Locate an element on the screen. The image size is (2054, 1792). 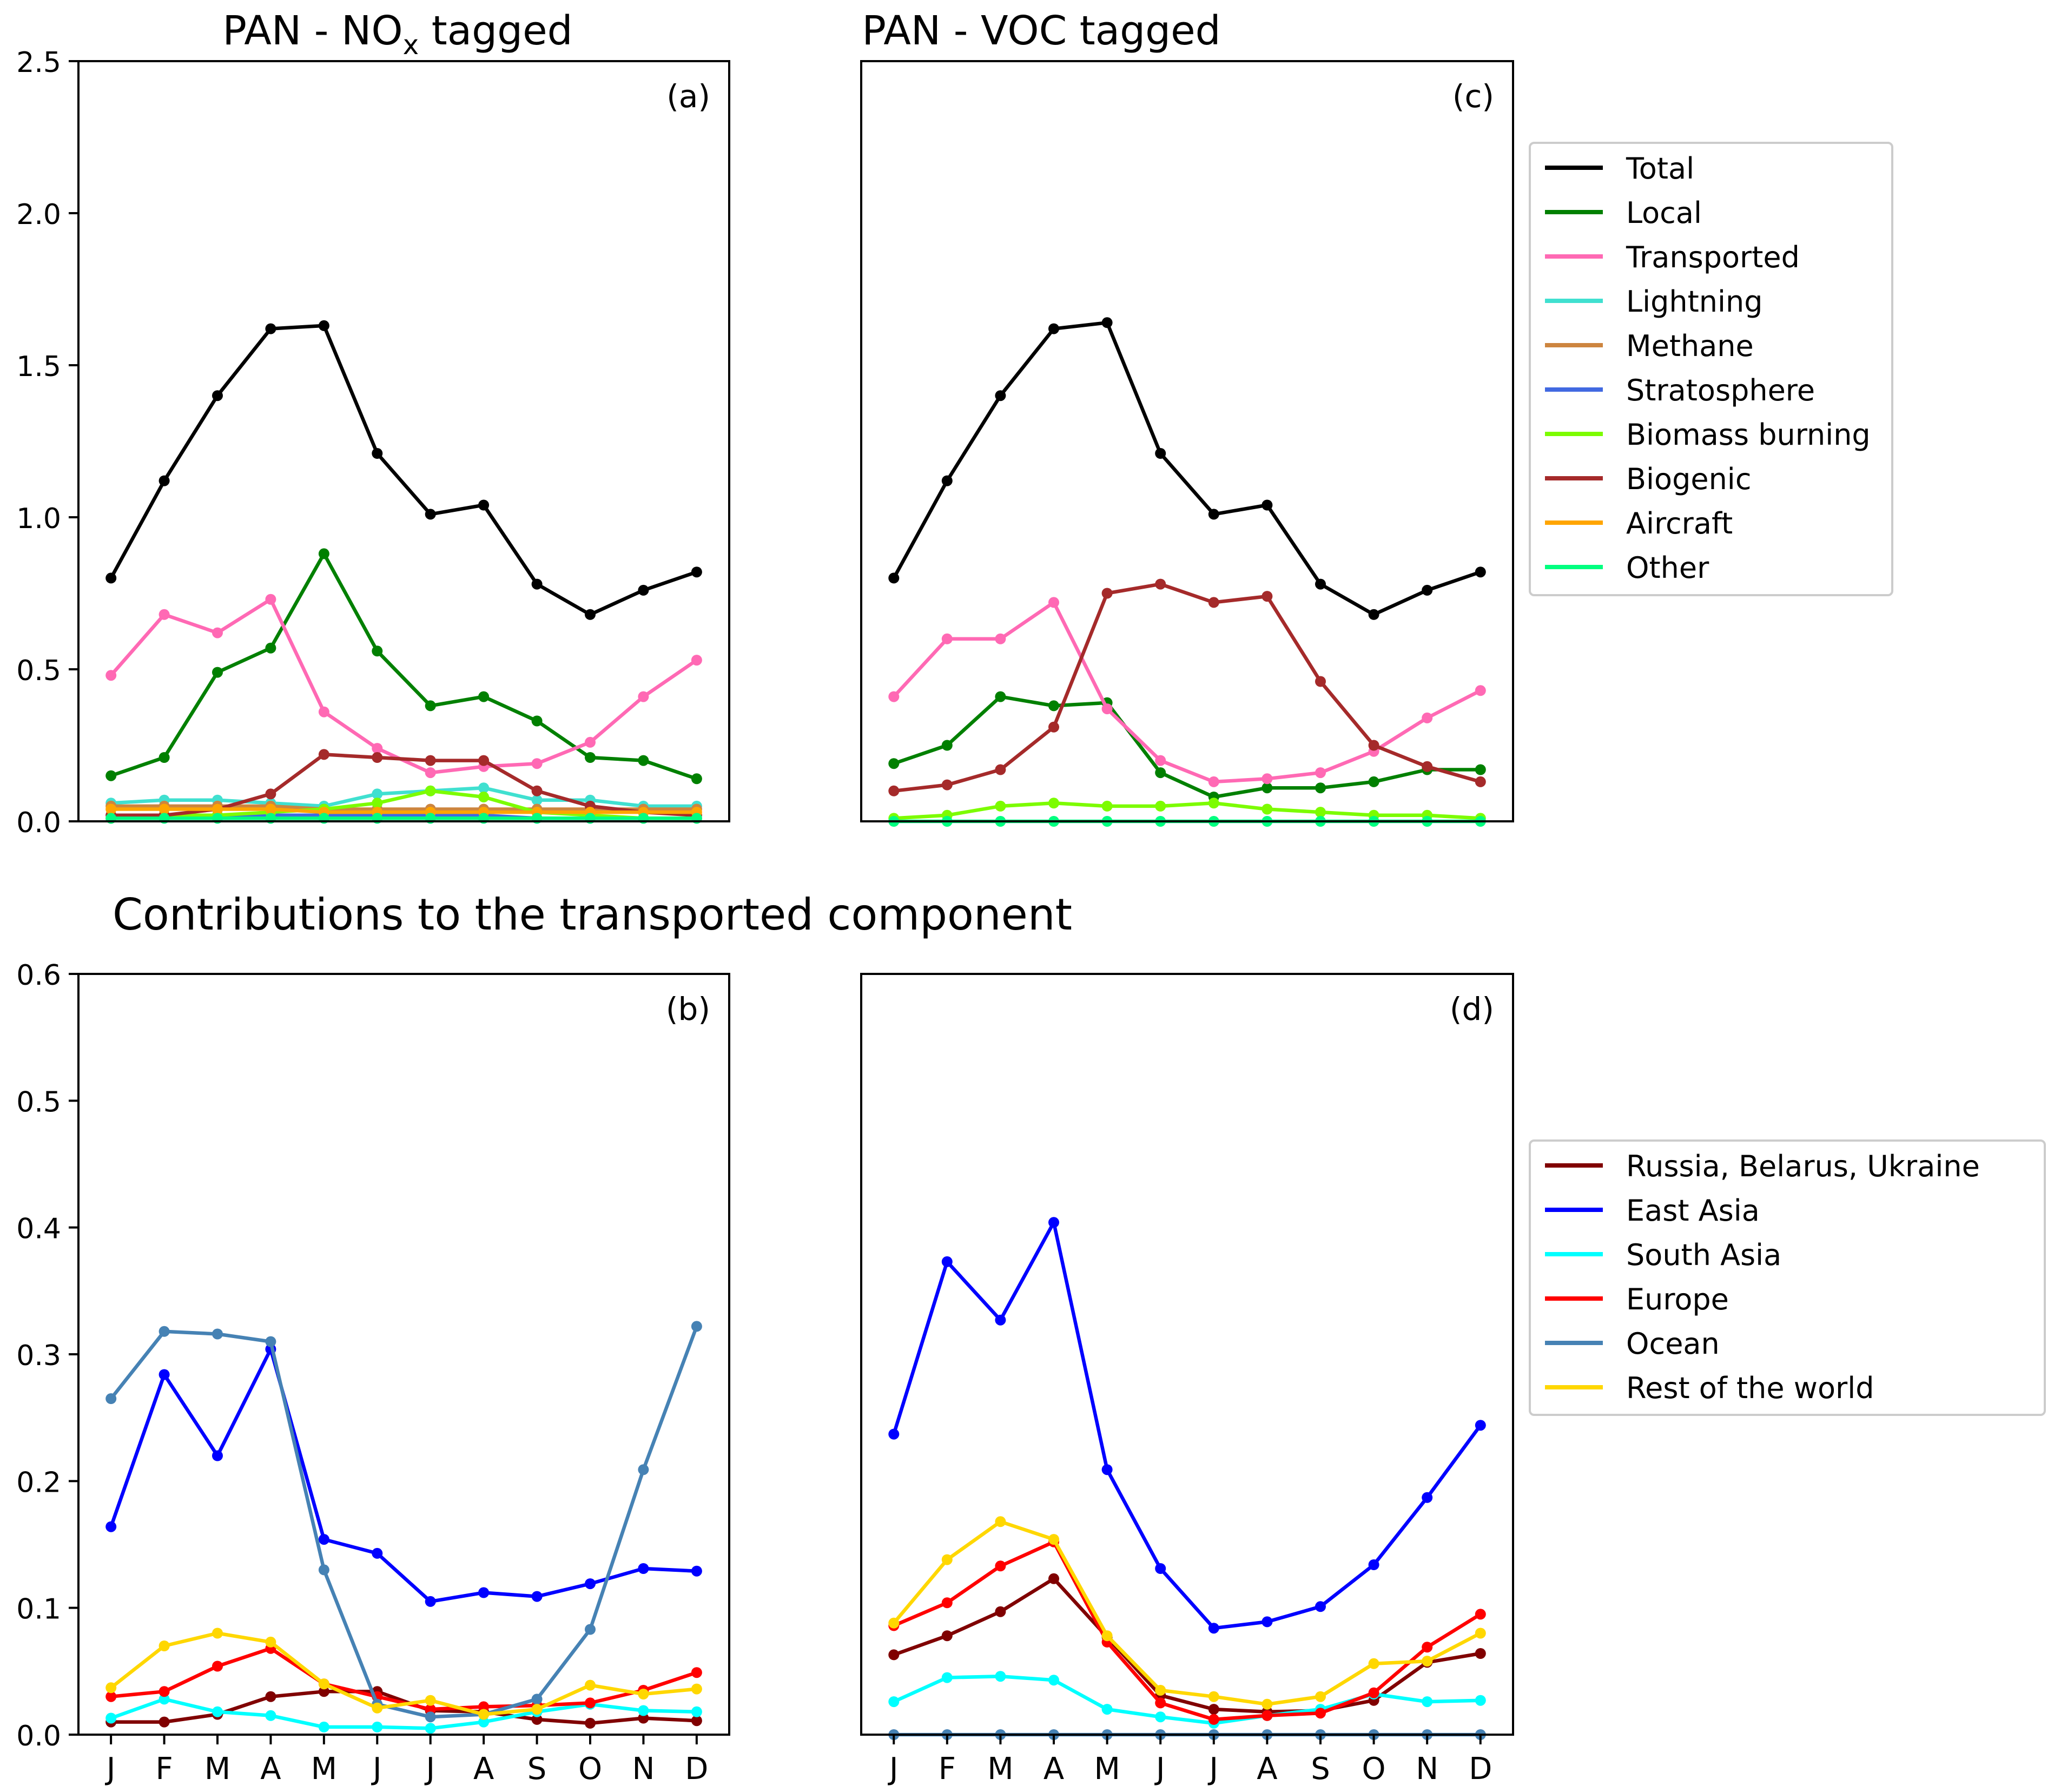
y-tick-label: 2.5 is located at coordinates (38, 63).